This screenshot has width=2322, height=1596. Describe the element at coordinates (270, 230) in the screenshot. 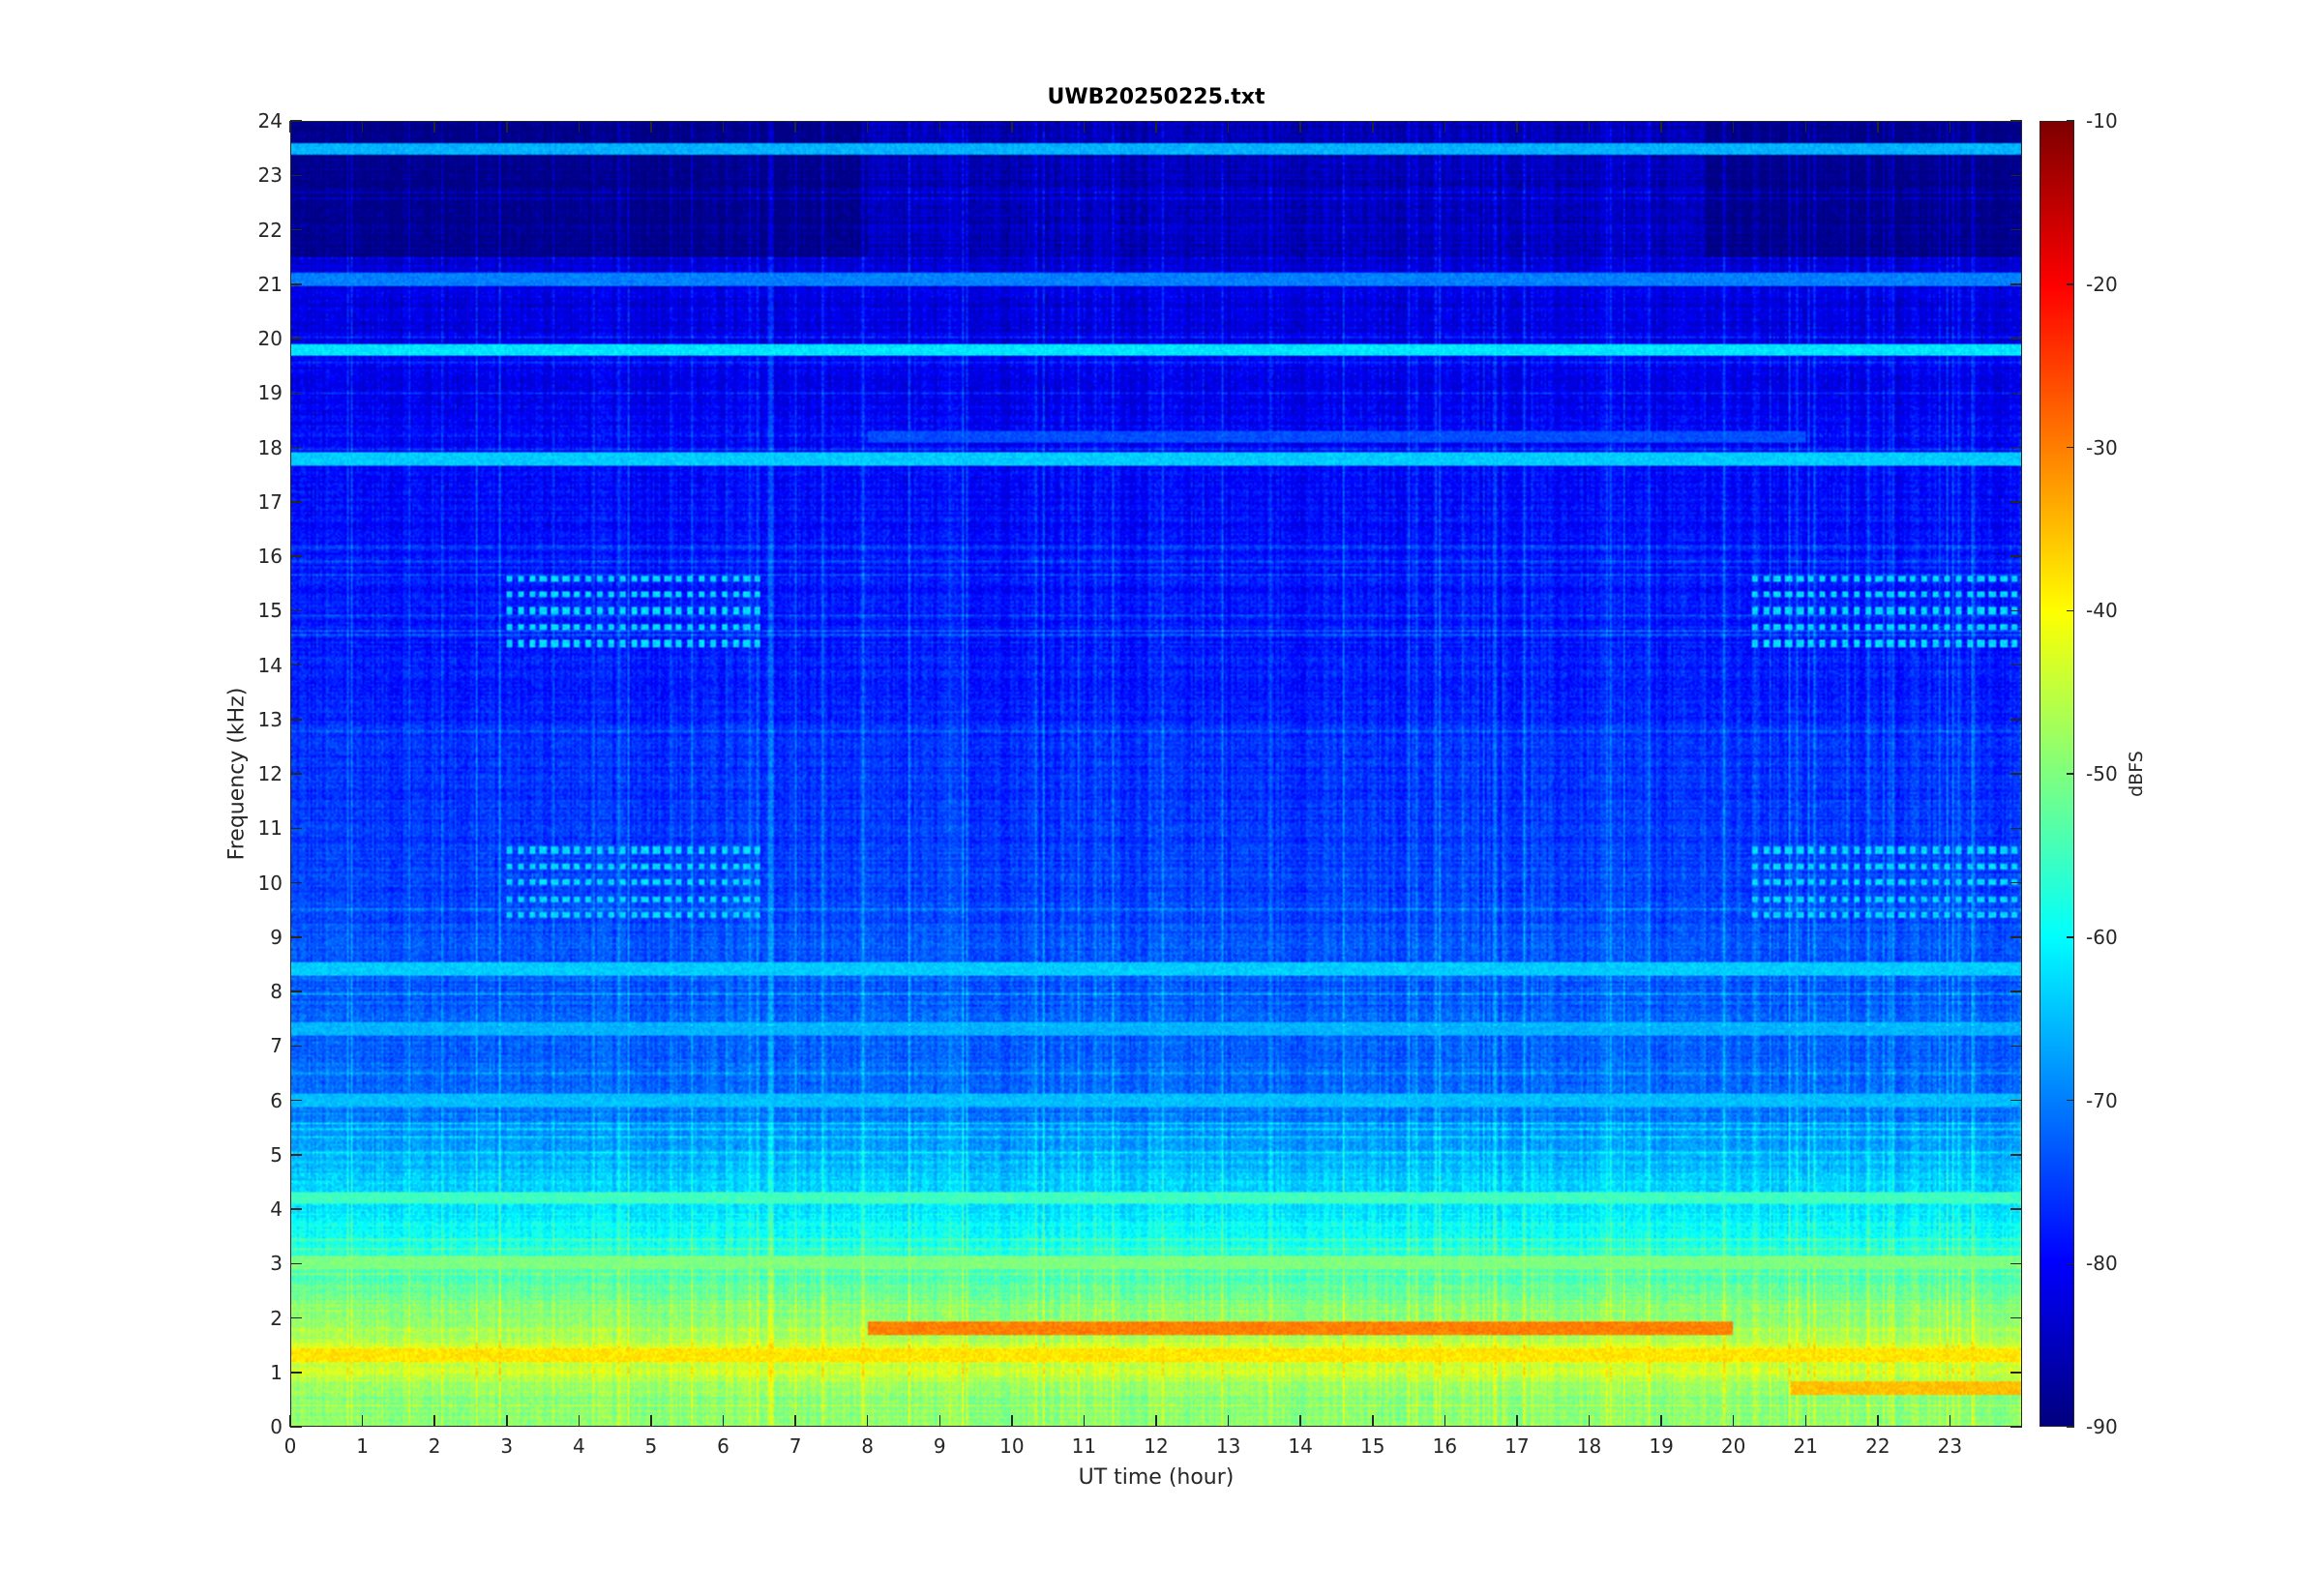

I see `y-tick-label: 22` at that location.